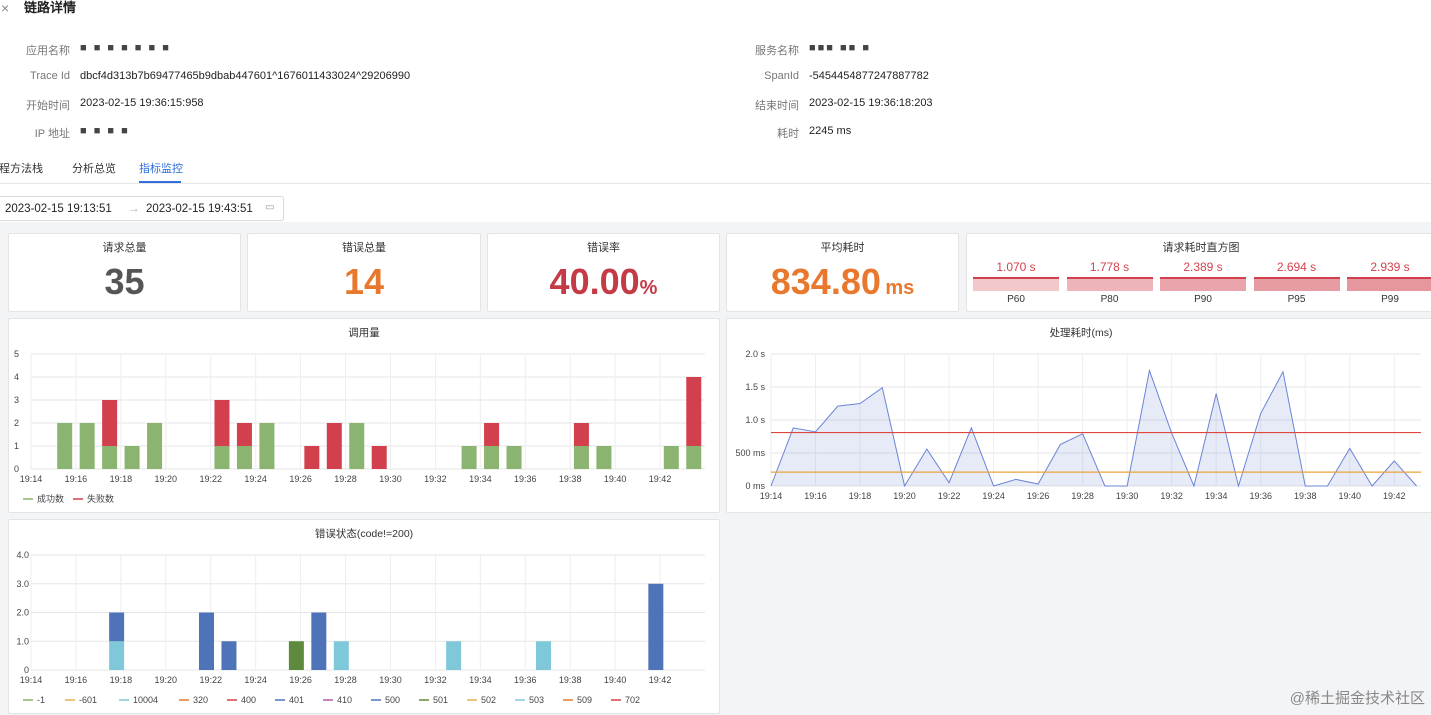 The image size is (1431, 715). I want to click on percentile-label: P95, so click(1297, 299).